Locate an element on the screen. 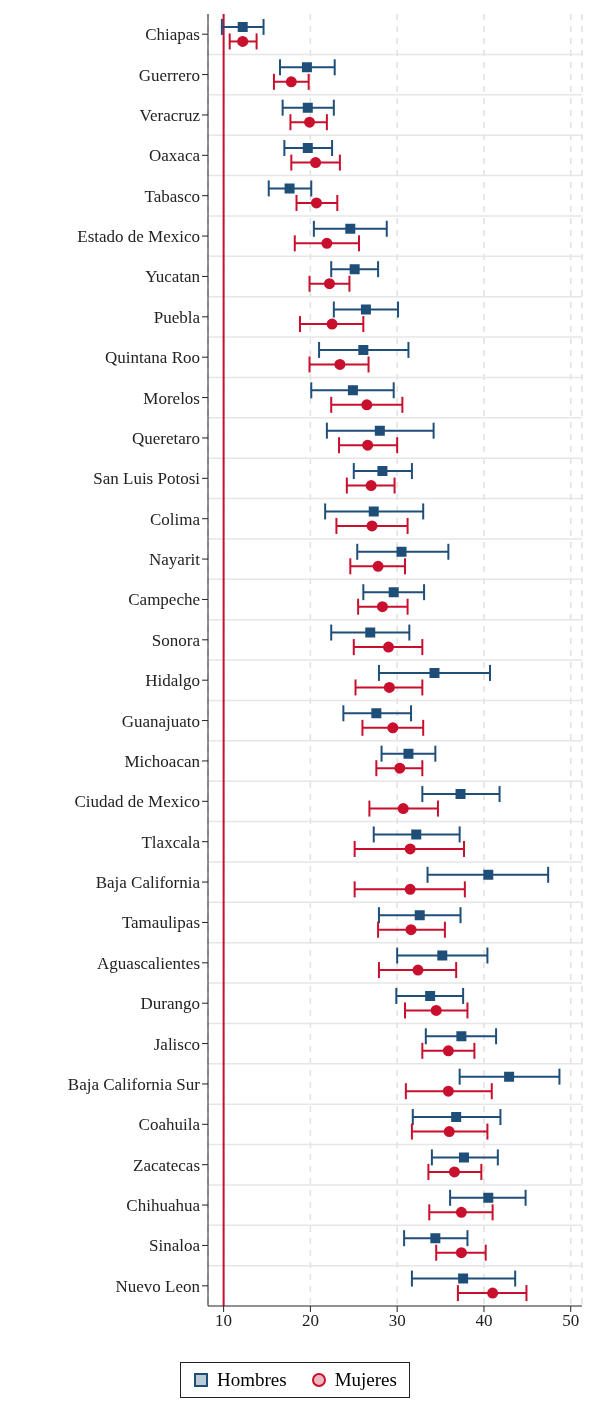 The width and height of the screenshot is (600, 1418). y-tick-label: Quintana Roo is located at coordinates (152, 358).